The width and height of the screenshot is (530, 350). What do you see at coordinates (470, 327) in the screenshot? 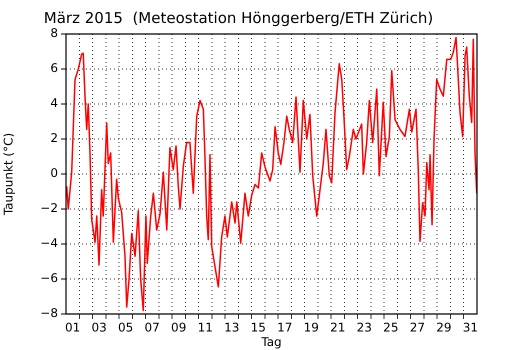
I see `x-tick-label: 31` at bounding box center [470, 327].